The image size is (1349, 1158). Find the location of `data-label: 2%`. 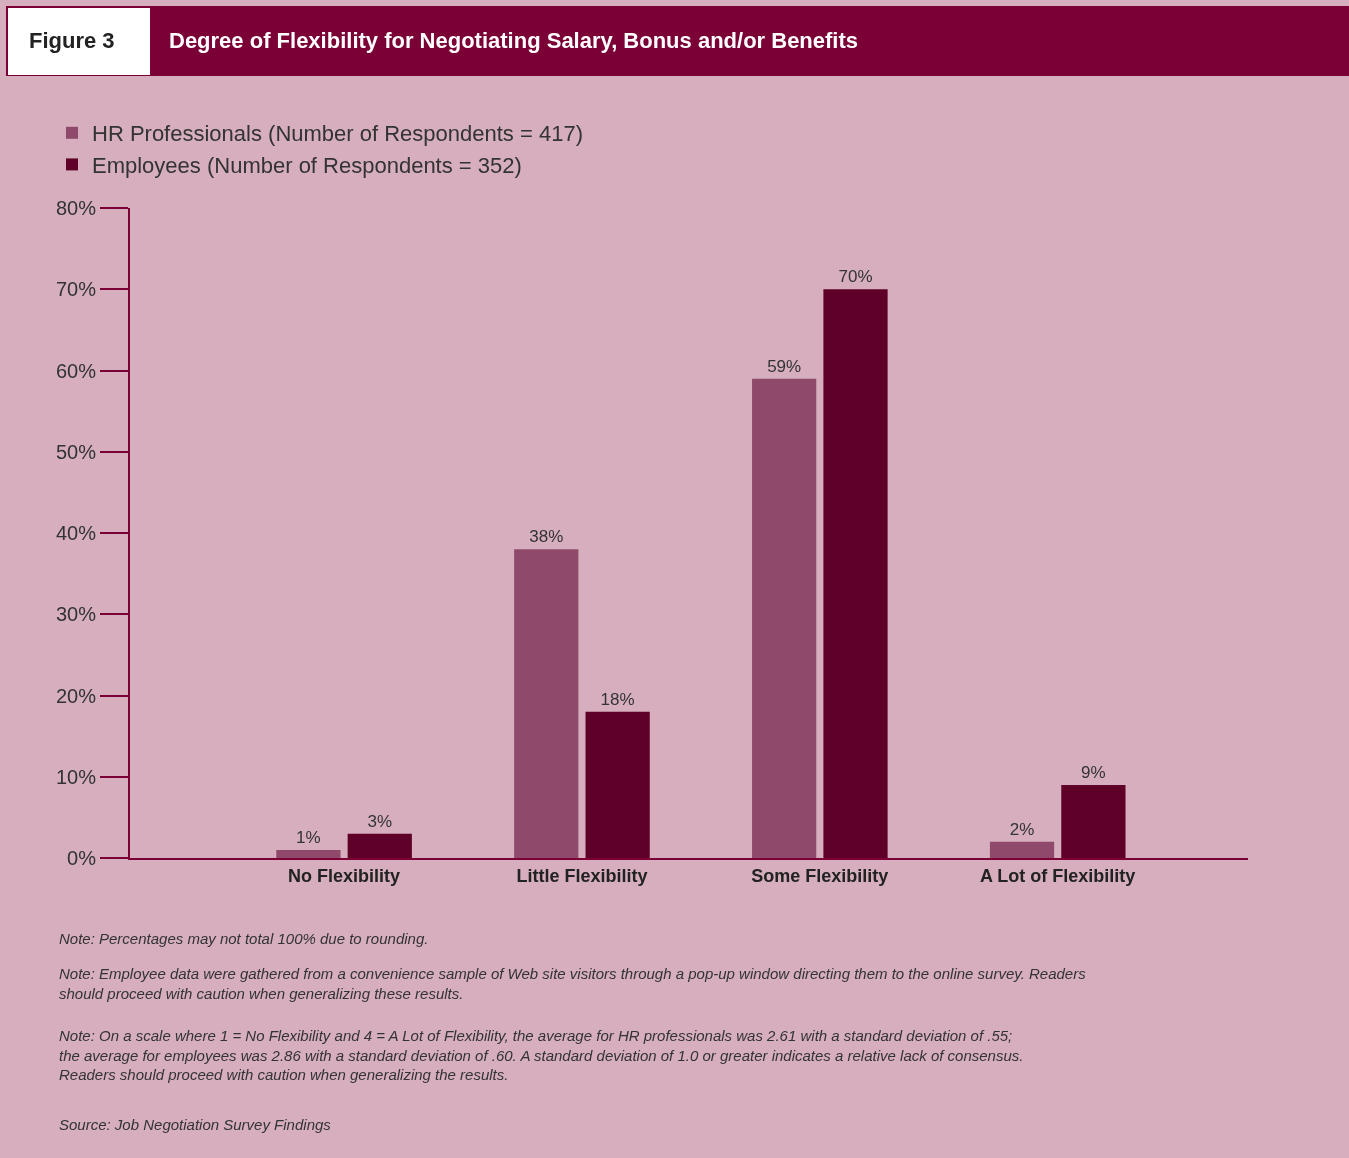

data-label: 2% is located at coordinates (1022, 829).